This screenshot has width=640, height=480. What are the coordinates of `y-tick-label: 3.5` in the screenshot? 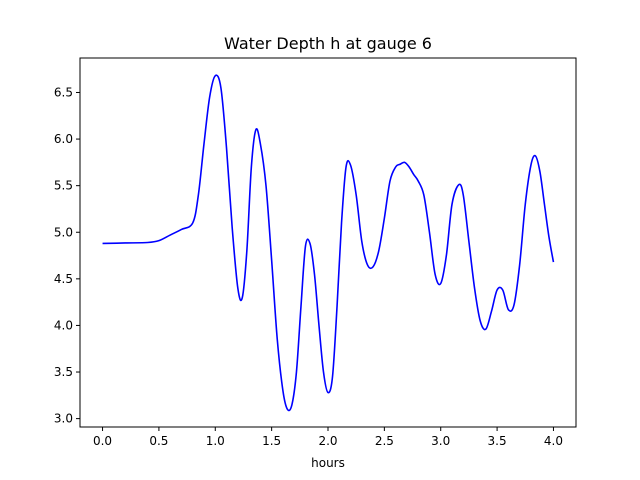 It's located at (63, 372).